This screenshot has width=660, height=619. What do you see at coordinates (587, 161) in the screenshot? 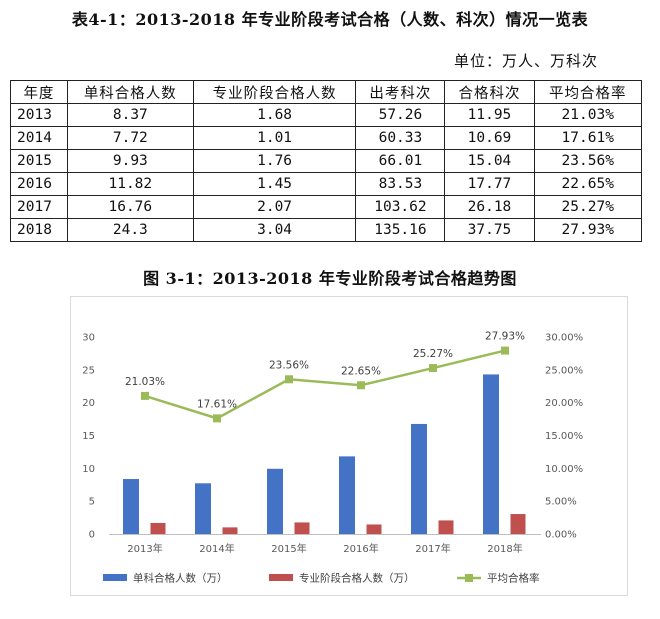
I see `cell-pass-rate: 23.56%` at bounding box center [587, 161].